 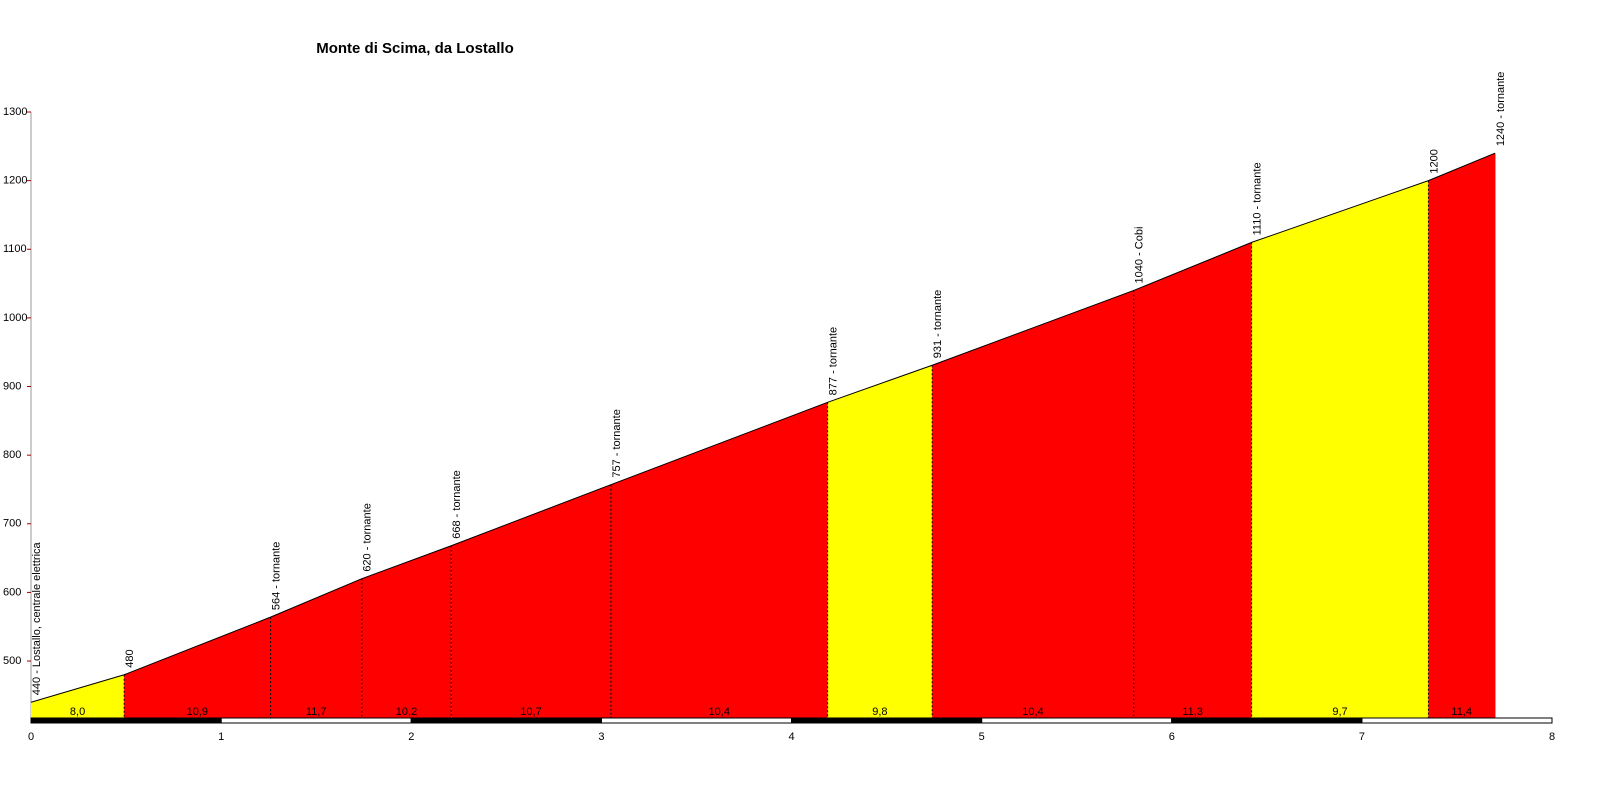 What do you see at coordinates (15, 112) in the screenshot?
I see `y-tick-label: 1300` at bounding box center [15, 112].